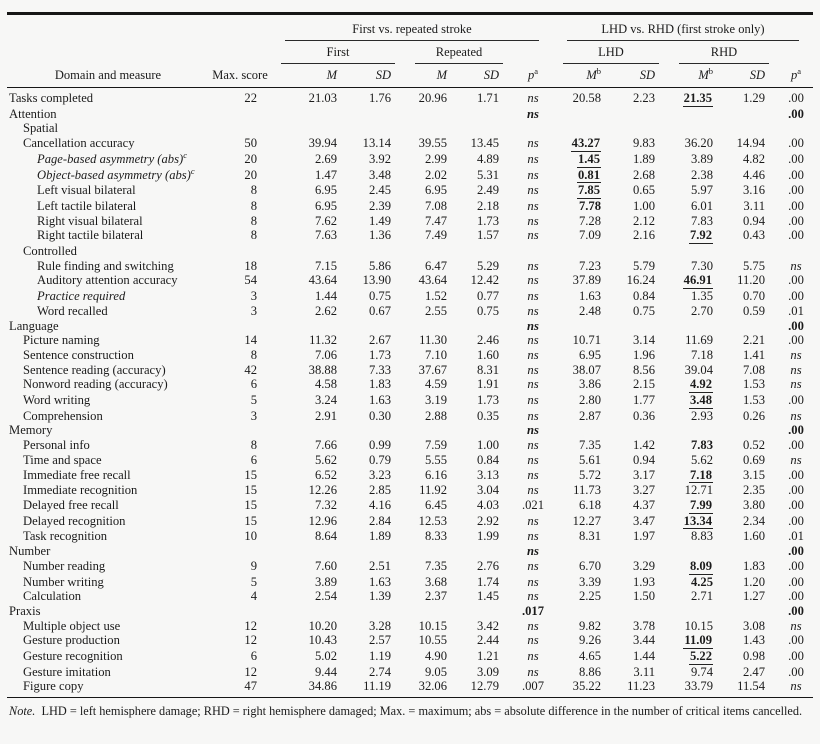 The width and height of the screenshot is (820, 744). I want to click on lhd-sd-cell: 5.79, so click(643, 265).